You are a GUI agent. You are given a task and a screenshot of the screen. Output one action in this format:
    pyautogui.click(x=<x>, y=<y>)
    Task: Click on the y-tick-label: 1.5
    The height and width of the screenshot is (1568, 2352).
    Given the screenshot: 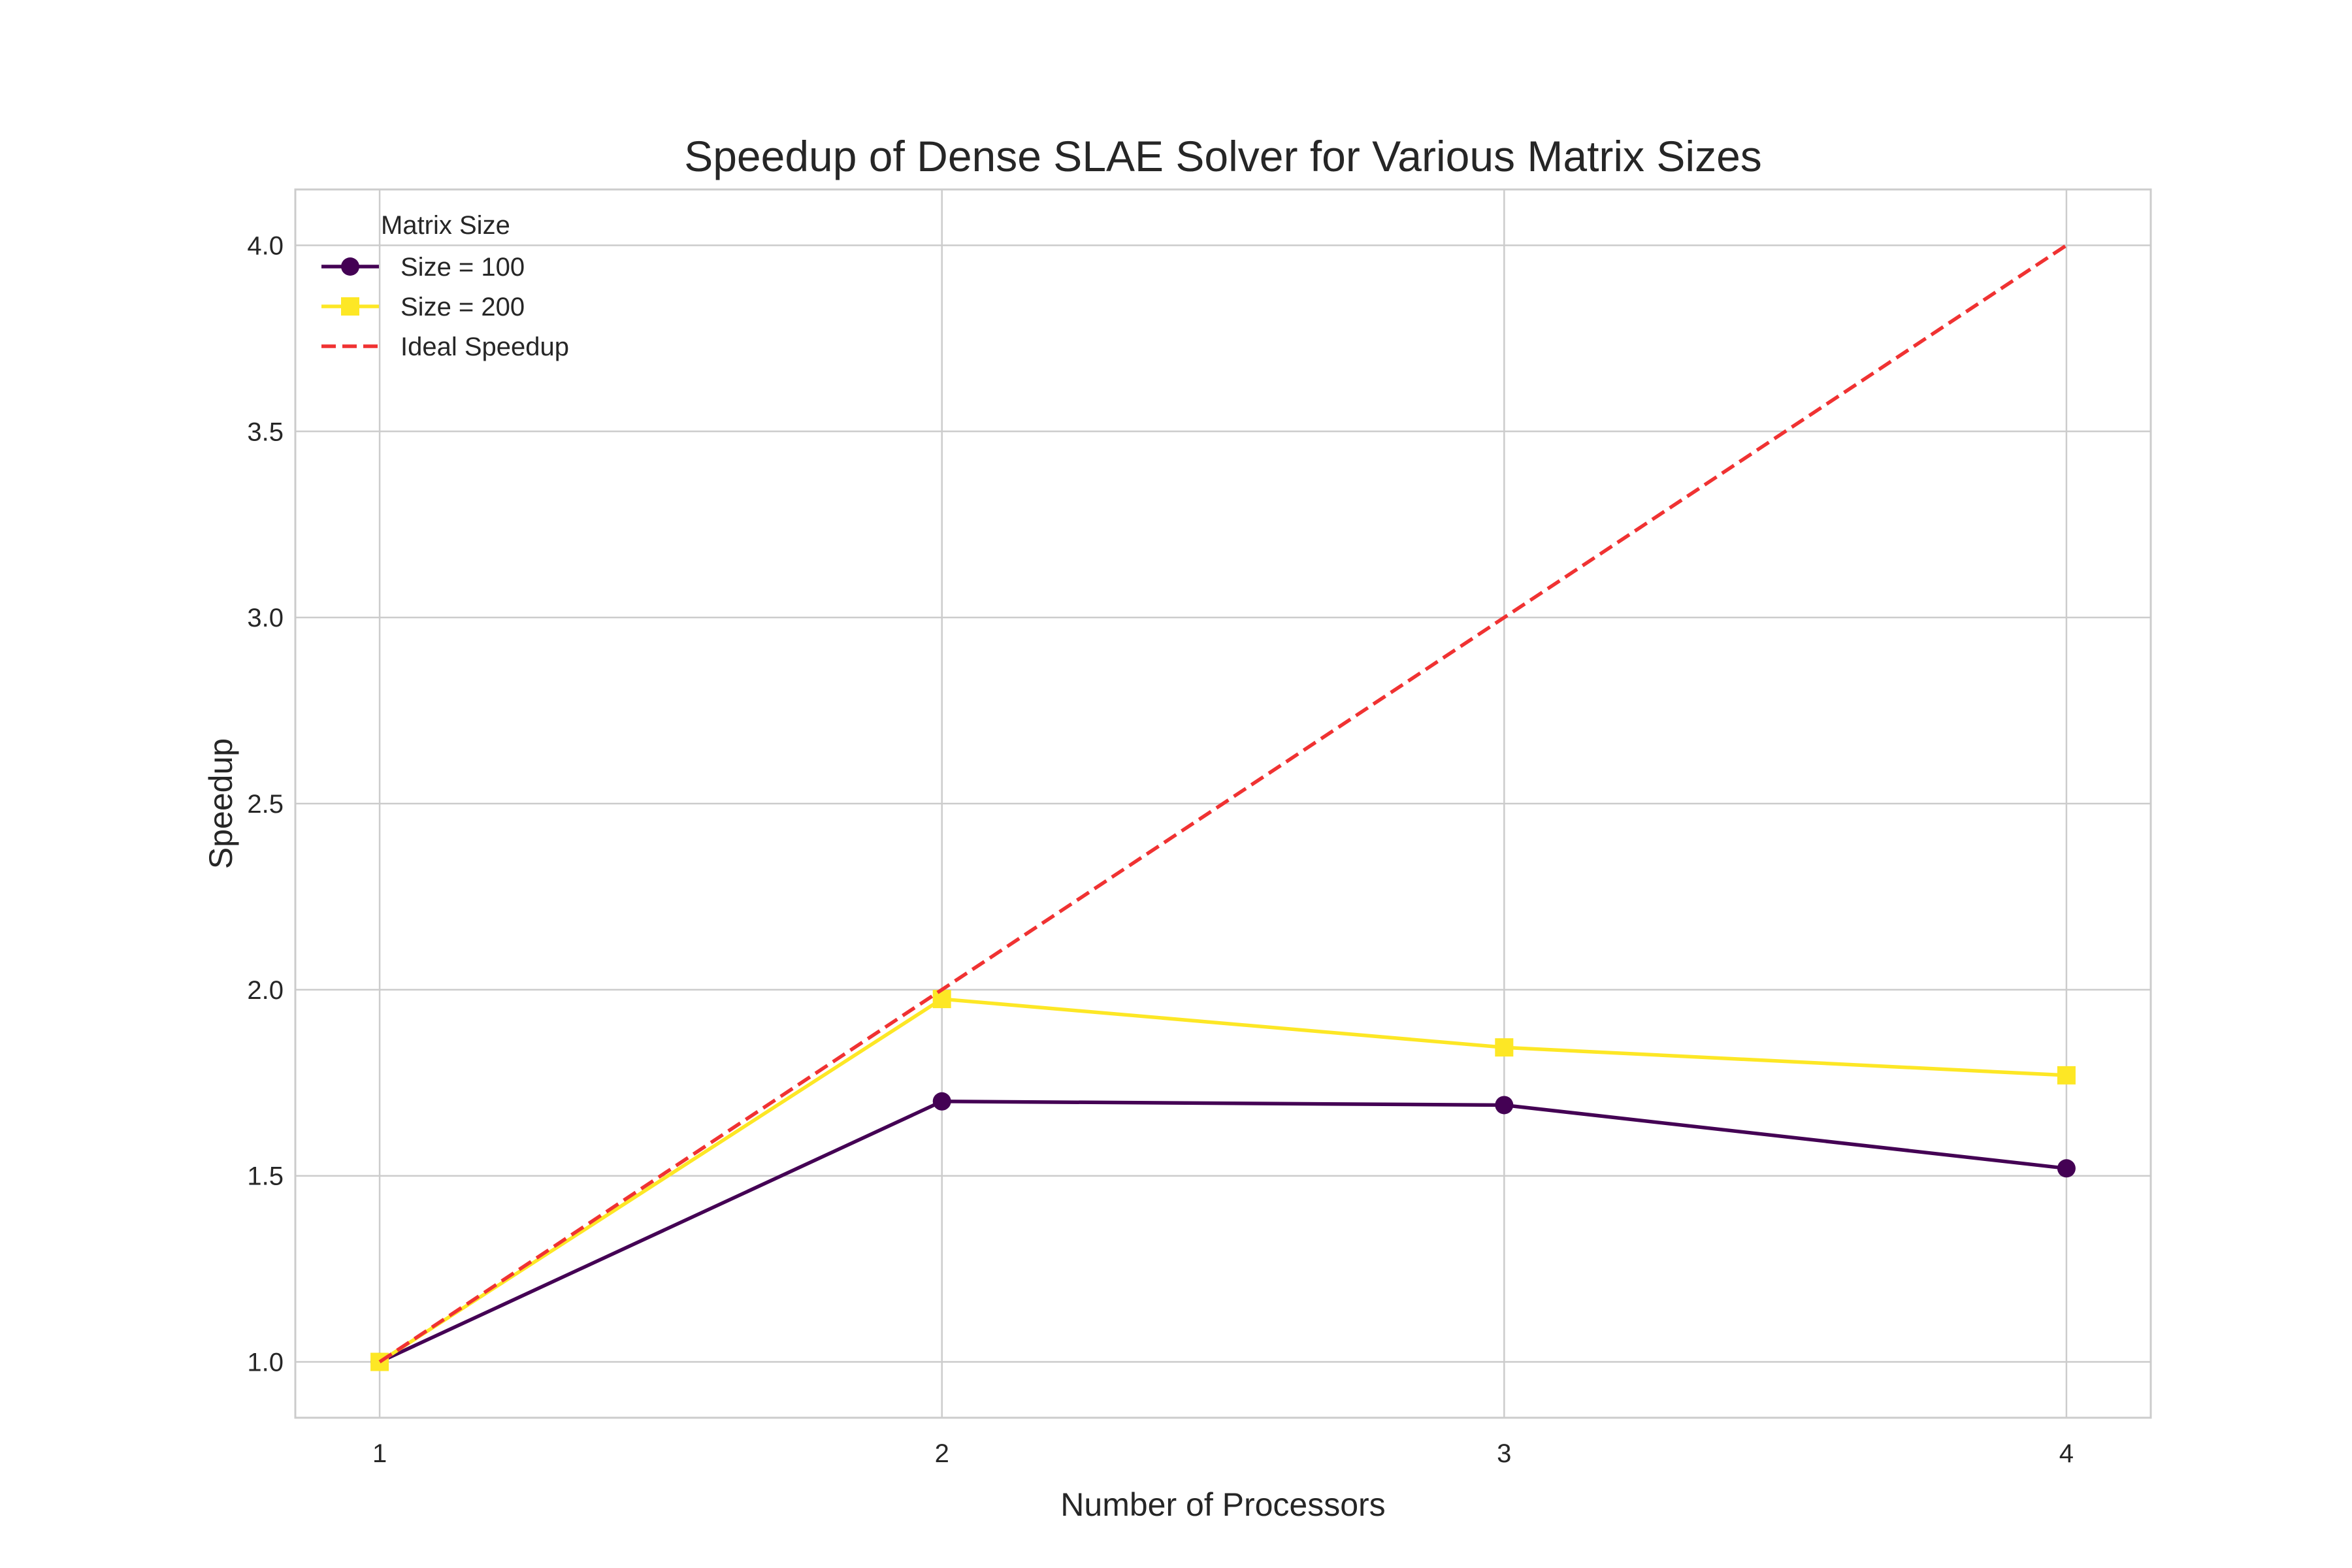 What is the action you would take?
    pyautogui.click(x=265, y=1176)
    